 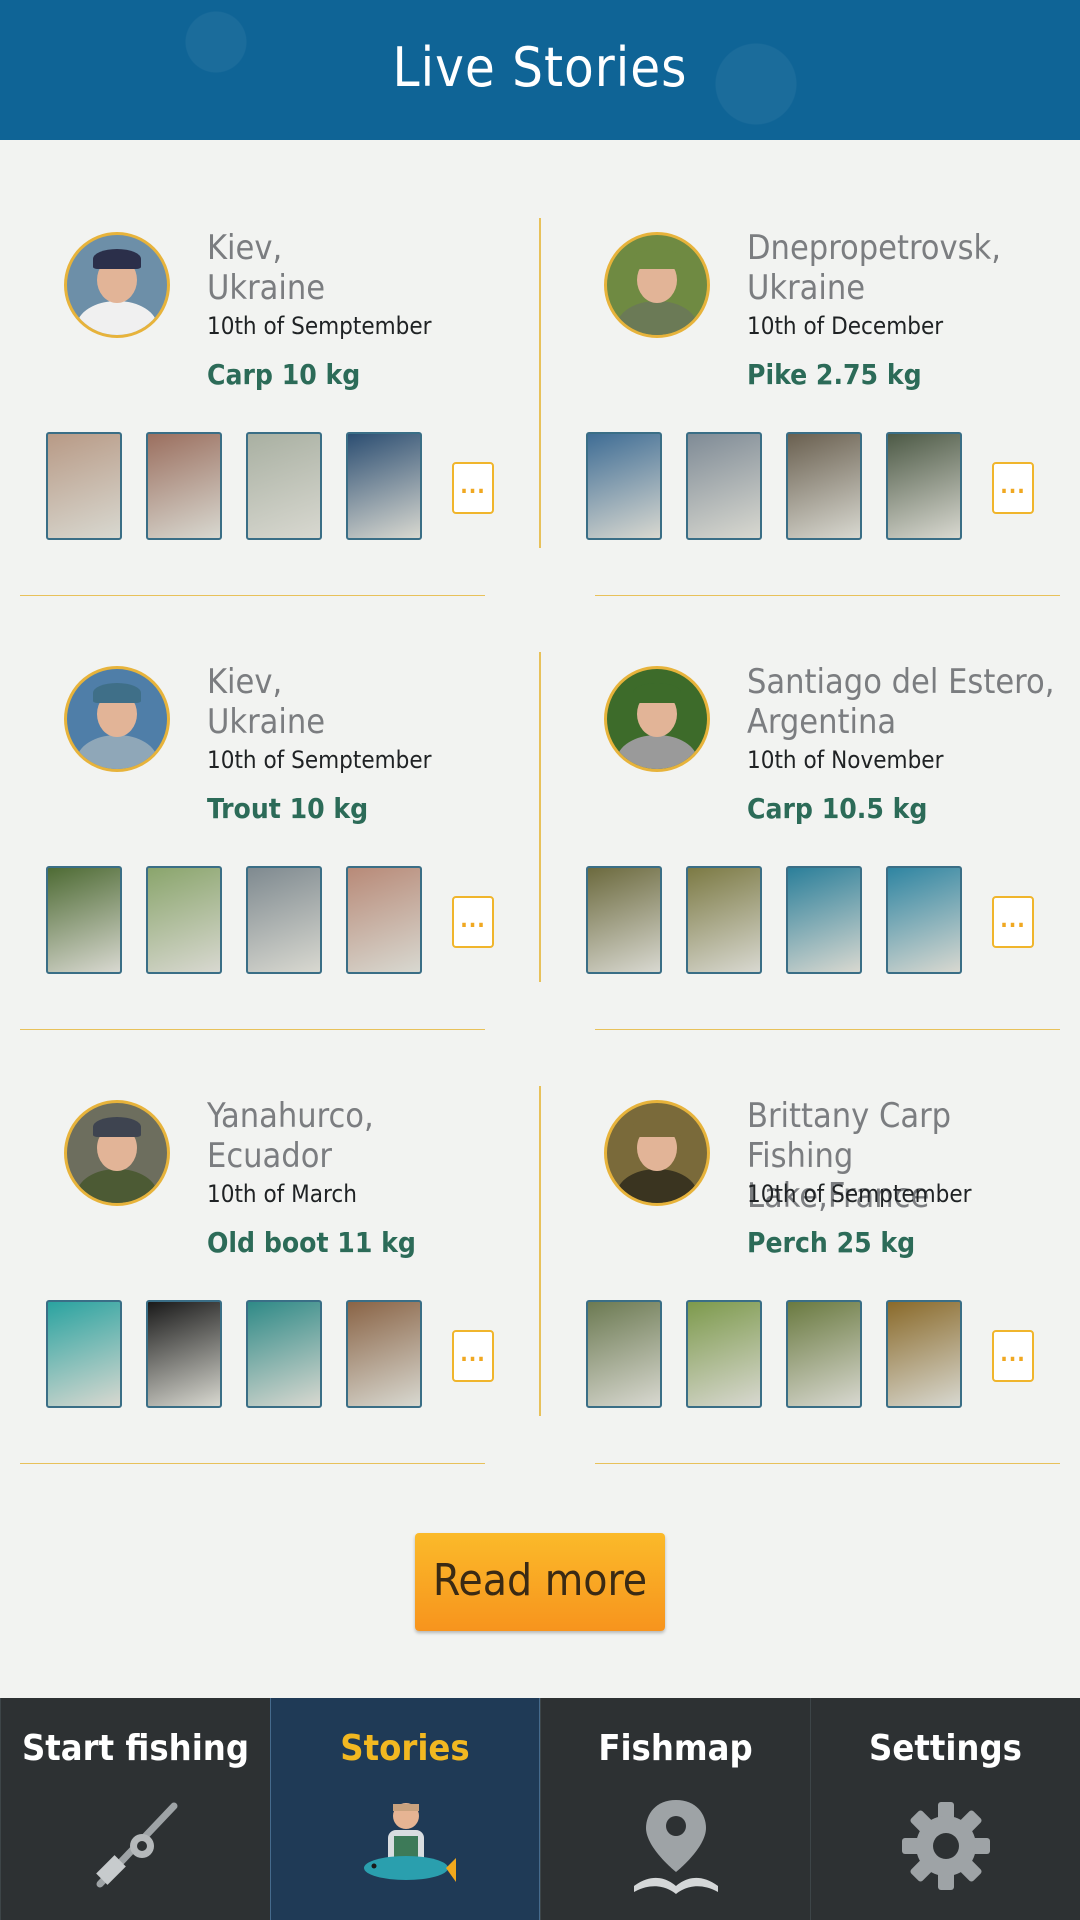 I want to click on story-location: Santiago del Estero, Argentina, so click(x=901, y=702).